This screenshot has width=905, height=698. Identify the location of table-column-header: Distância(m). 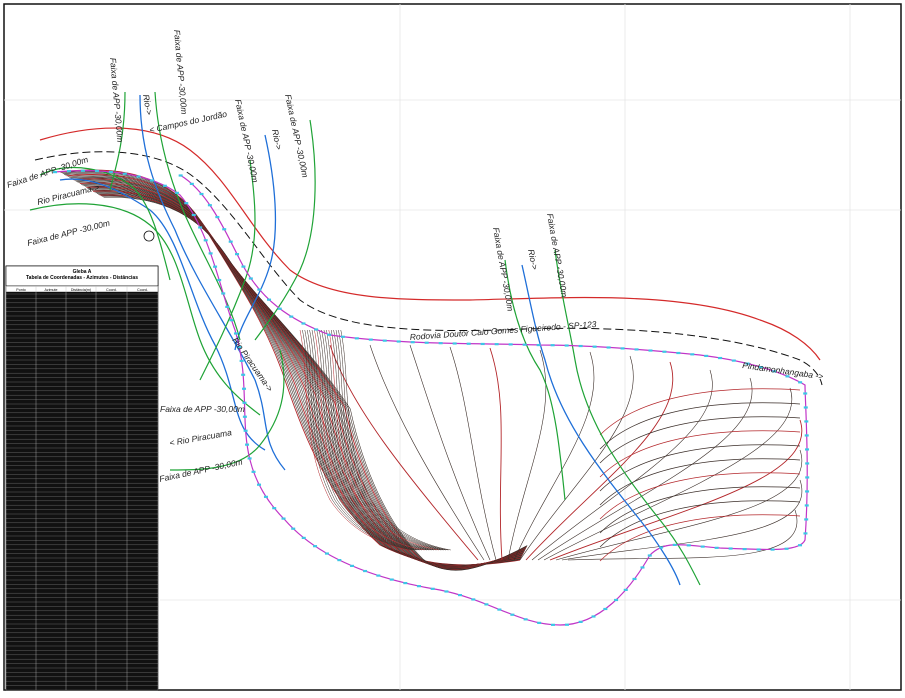
(81, 290).